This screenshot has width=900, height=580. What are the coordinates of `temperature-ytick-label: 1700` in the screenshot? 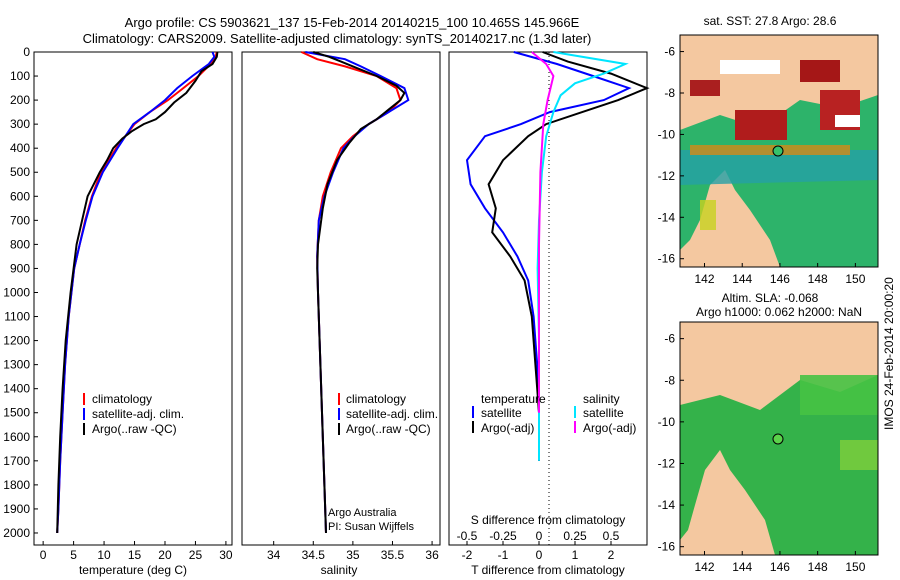 It's located at (16, 461).